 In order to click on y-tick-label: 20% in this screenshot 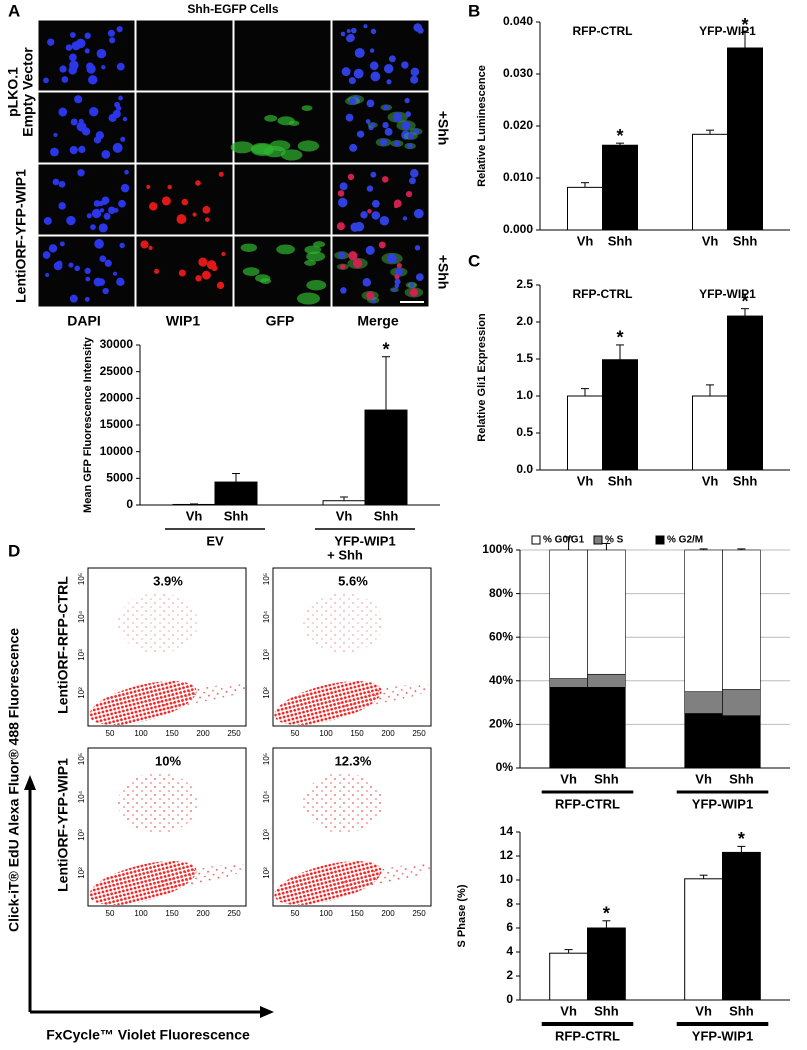, I will do `click(501, 724)`.